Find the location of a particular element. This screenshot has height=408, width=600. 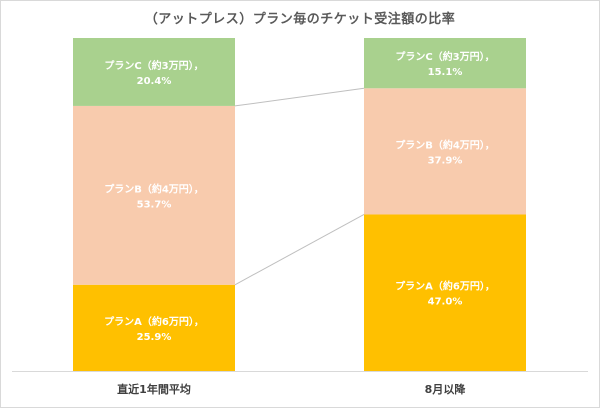

segment-series-label-2-3: プランC（約3万円）， is located at coordinates (444, 56).